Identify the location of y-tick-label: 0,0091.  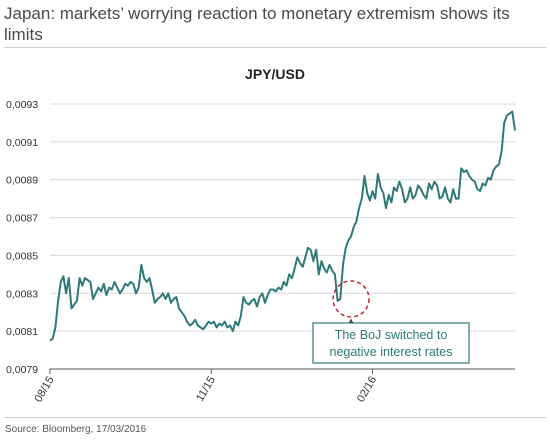
(22, 143).